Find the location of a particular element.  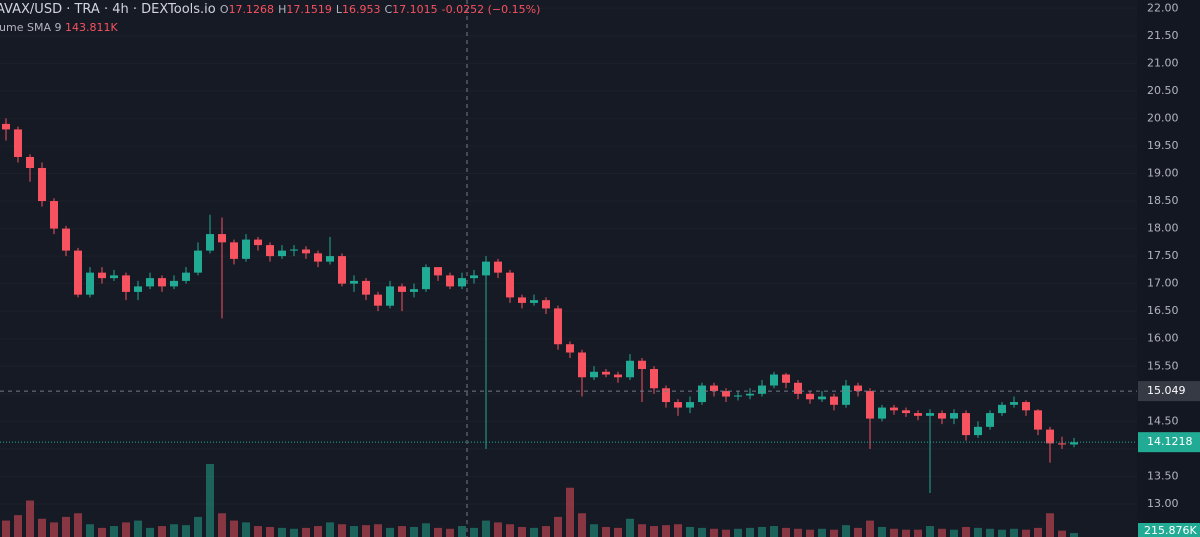

y-tick-label: 13.00 is located at coordinates (1163, 503).